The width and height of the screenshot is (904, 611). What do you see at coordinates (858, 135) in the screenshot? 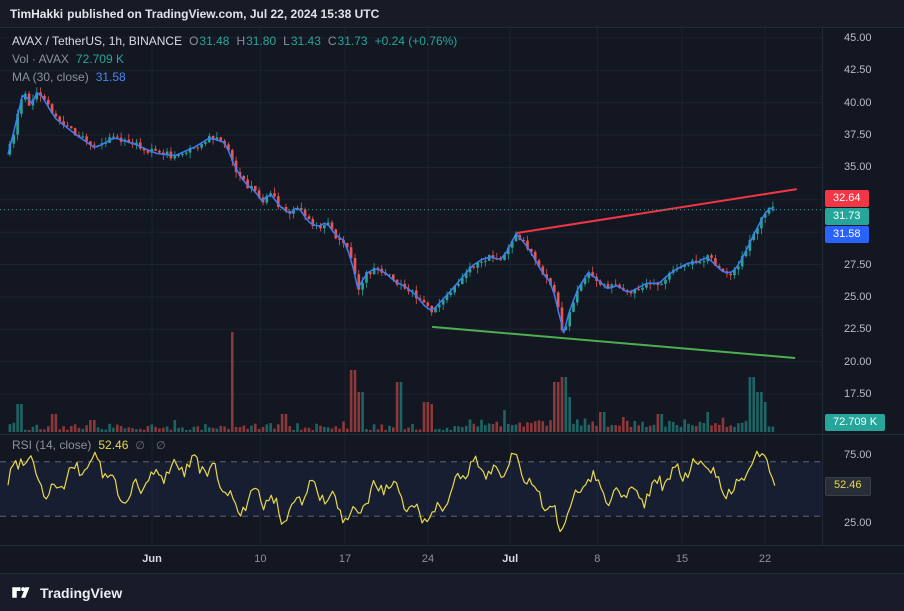
I see `price-axis-label: 37.50` at bounding box center [858, 135].